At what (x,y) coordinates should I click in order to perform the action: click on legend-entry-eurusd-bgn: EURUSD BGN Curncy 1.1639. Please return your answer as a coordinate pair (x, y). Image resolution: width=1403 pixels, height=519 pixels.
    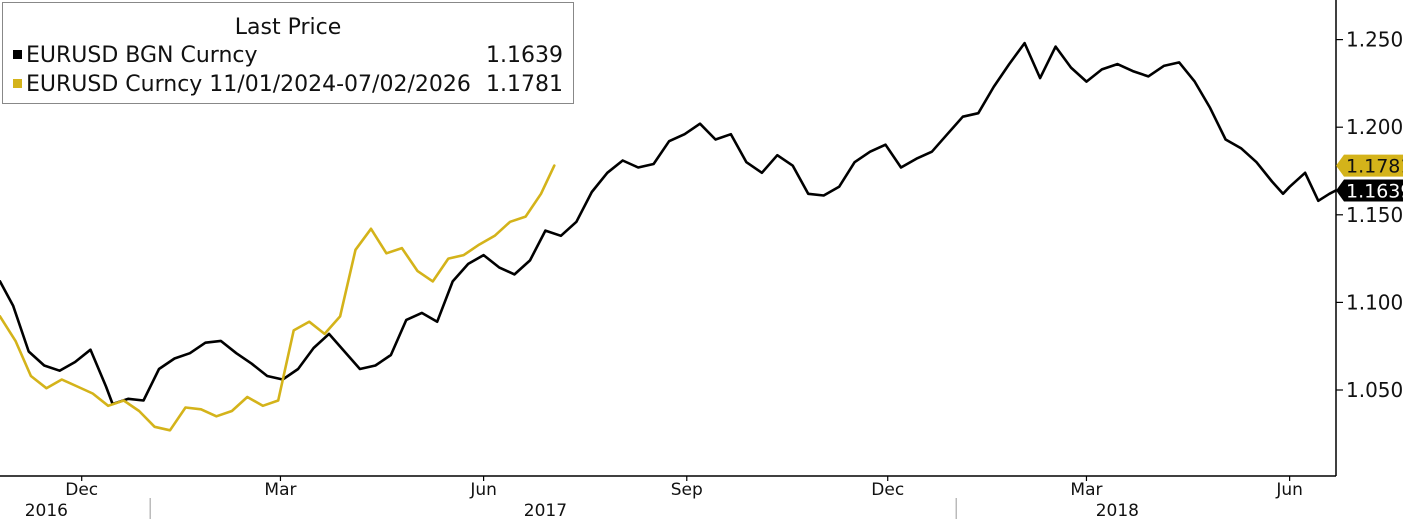
    Looking at the image, I should click on (288, 56).